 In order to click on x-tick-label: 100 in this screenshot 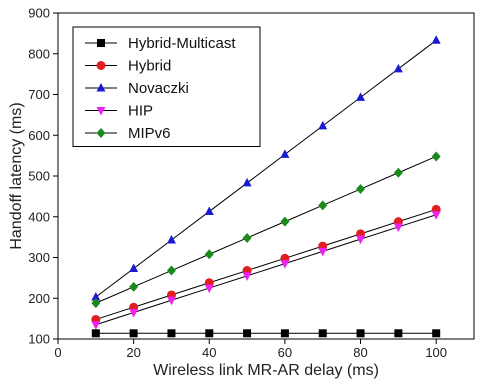, I will do `click(436, 352)`.